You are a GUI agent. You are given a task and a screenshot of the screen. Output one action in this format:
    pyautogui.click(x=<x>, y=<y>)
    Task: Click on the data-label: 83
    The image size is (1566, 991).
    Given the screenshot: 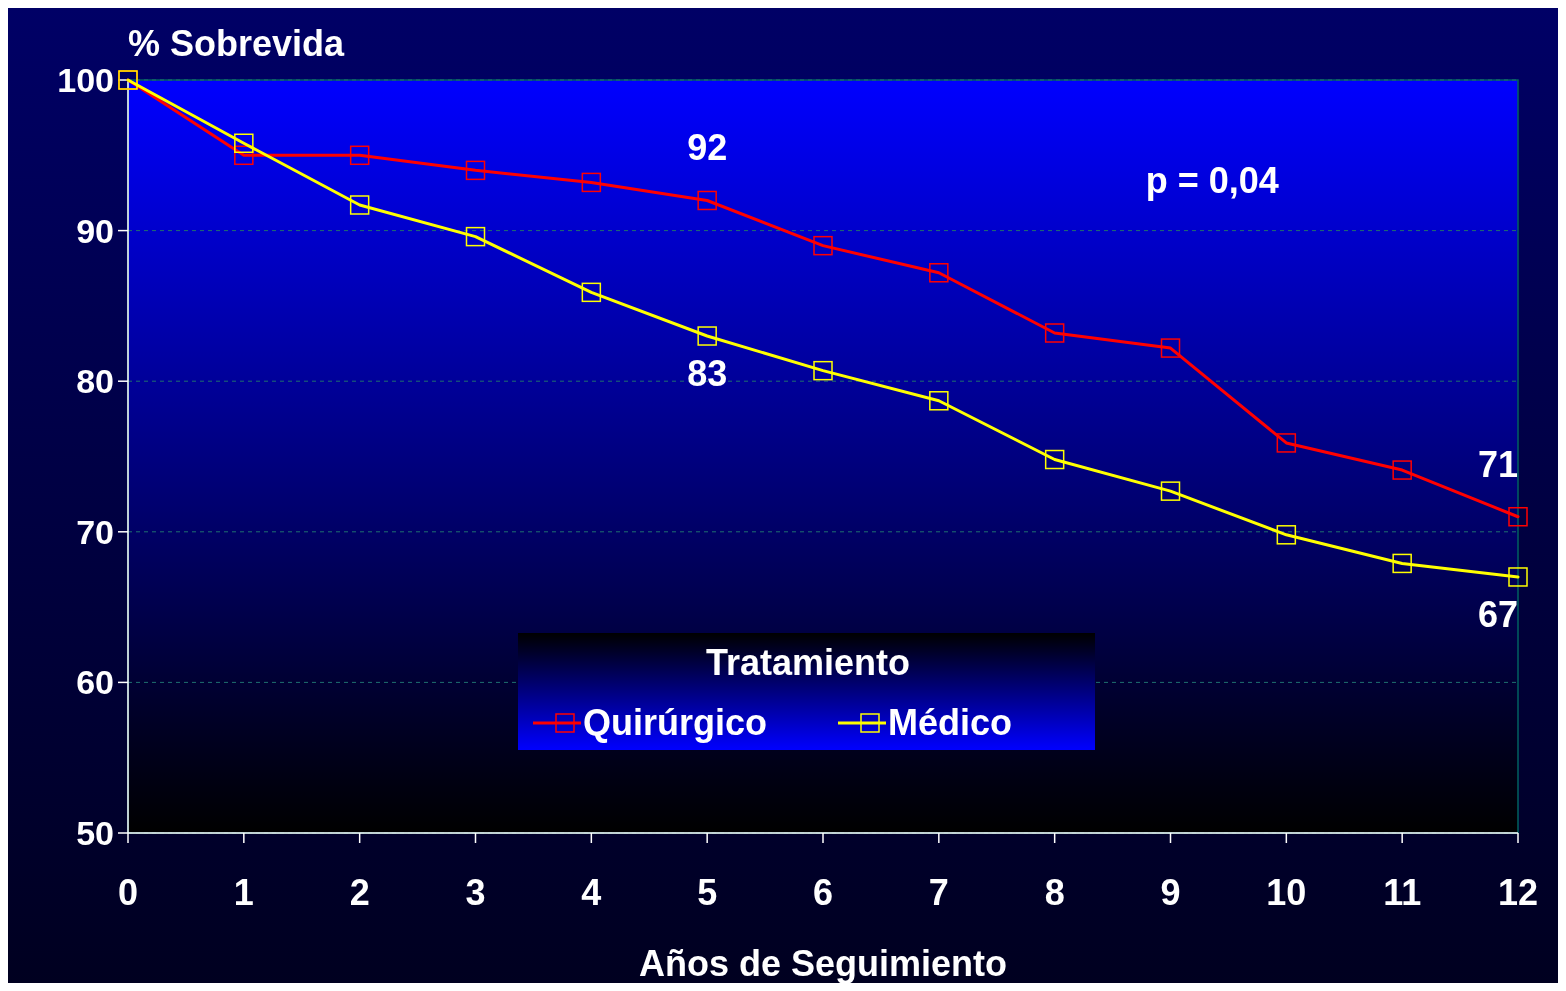 What is the action you would take?
    pyautogui.click(x=707, y=374)
    